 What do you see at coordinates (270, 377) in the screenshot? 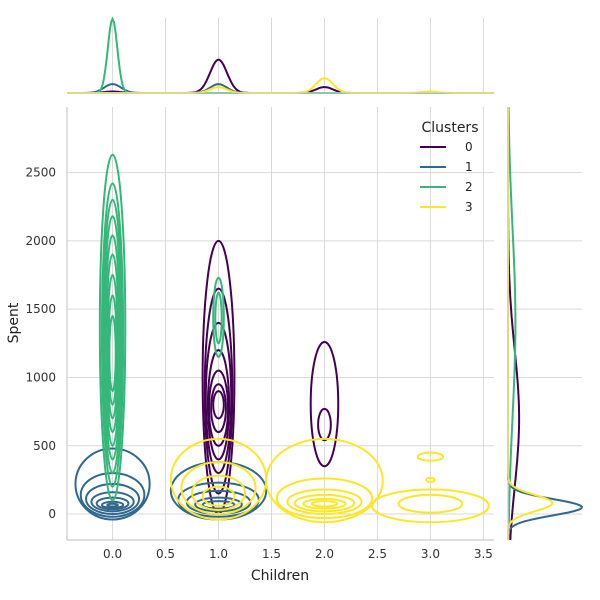
I see `series-0-contours` at bounding box center [270, 377].